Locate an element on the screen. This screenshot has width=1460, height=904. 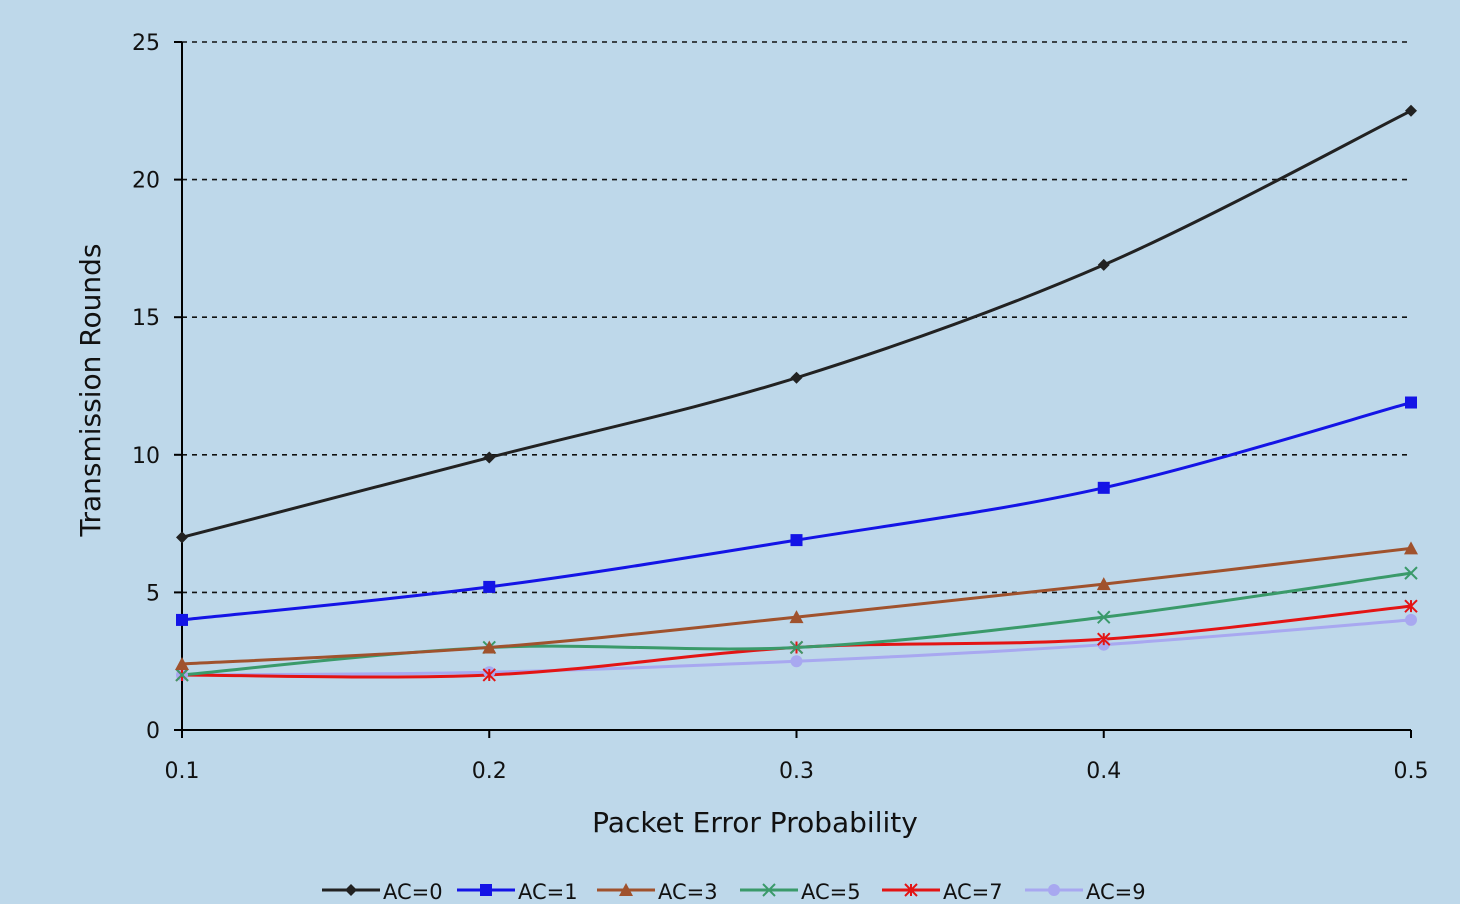
legend-label: AC=1 is located at coordinates (548, 892).